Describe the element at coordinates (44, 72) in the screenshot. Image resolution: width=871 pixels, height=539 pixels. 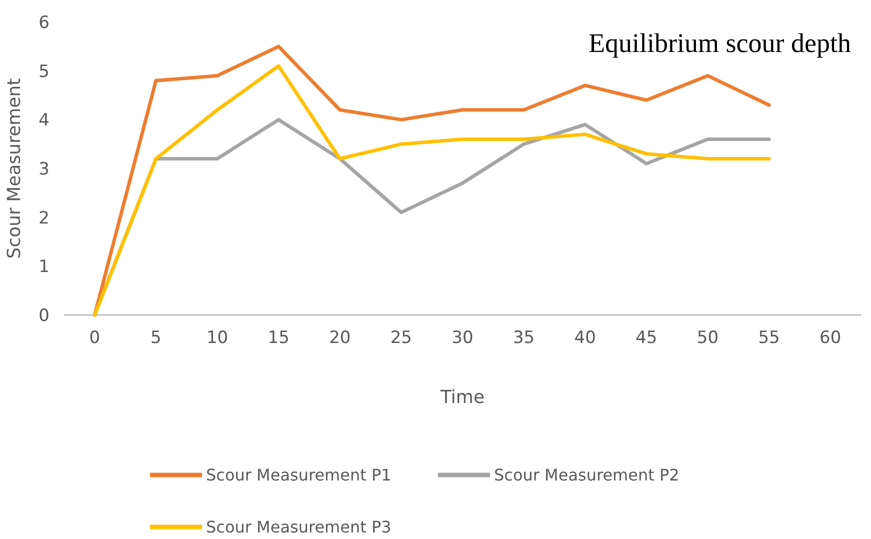
I see `y-tick-label: 5` at that location.